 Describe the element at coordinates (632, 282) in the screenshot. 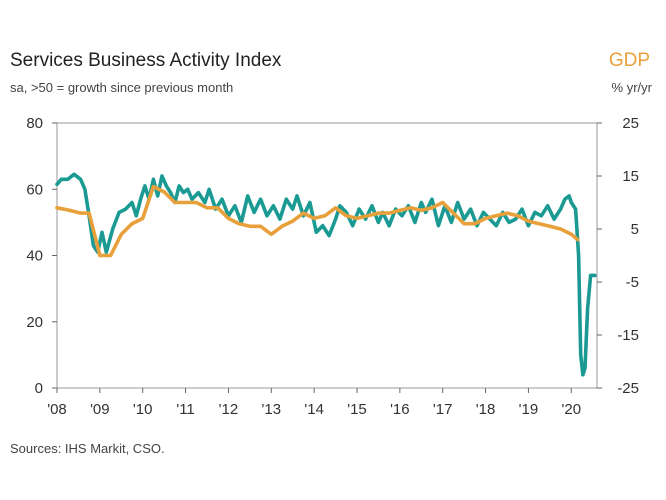

I see `right-tick-label: -5` at that location.